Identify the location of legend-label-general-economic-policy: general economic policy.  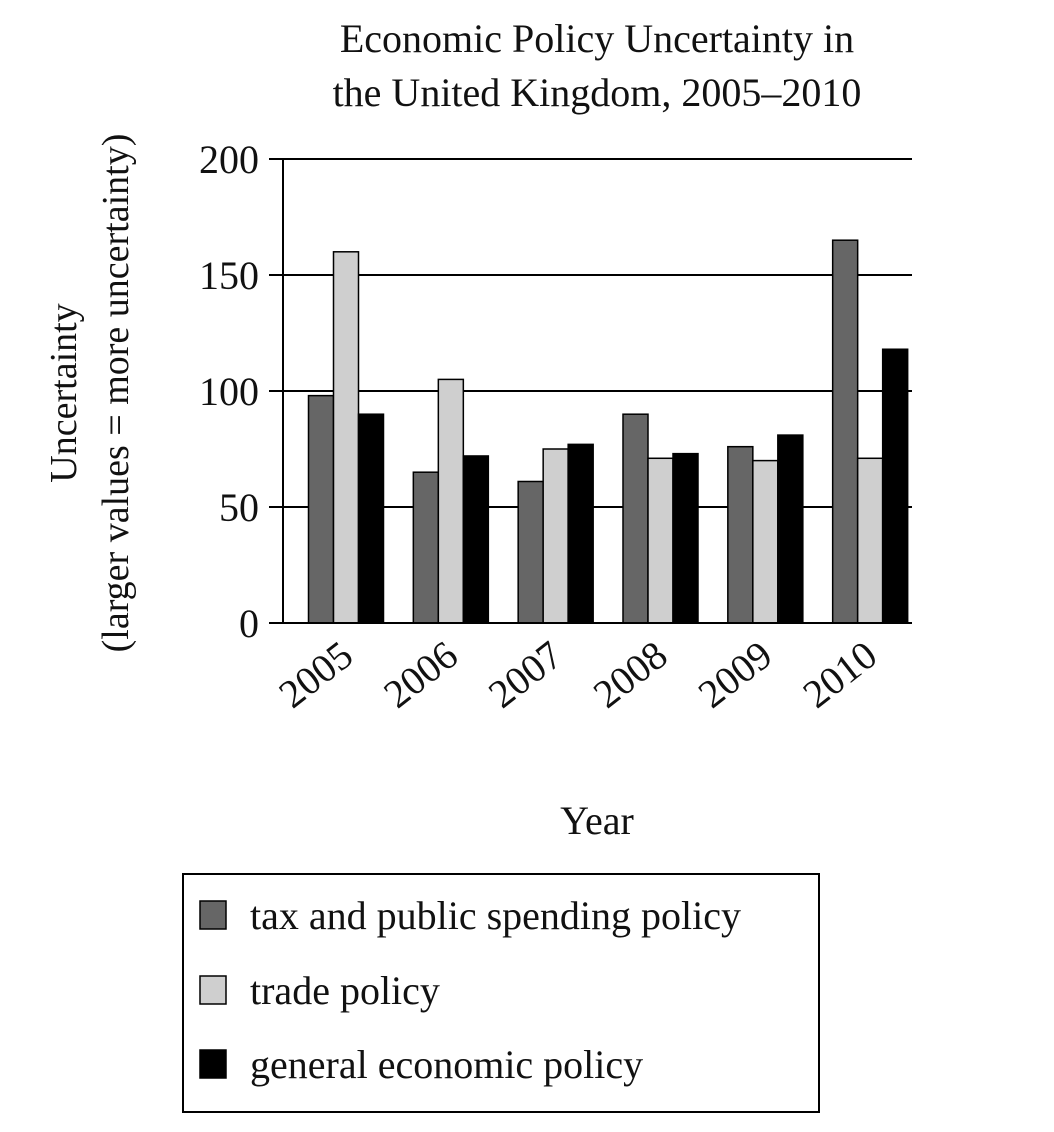
(446, 1064).